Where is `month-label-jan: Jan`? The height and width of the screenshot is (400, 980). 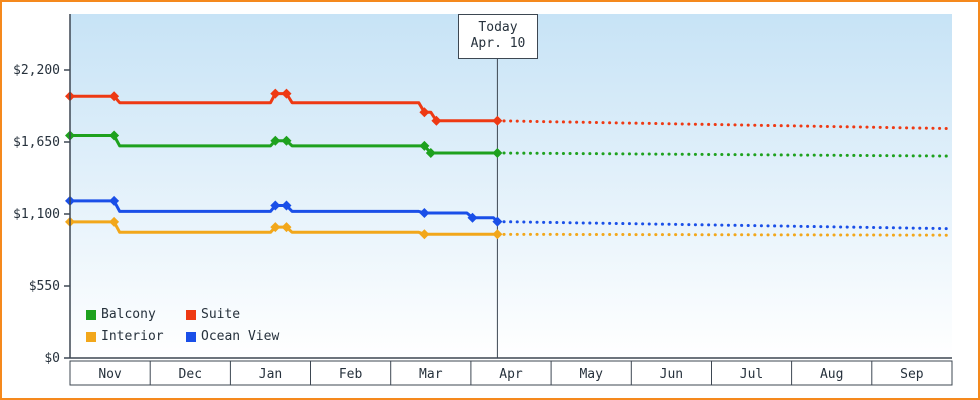
month-label-jan: Jan is located at coordinates (270, 374).